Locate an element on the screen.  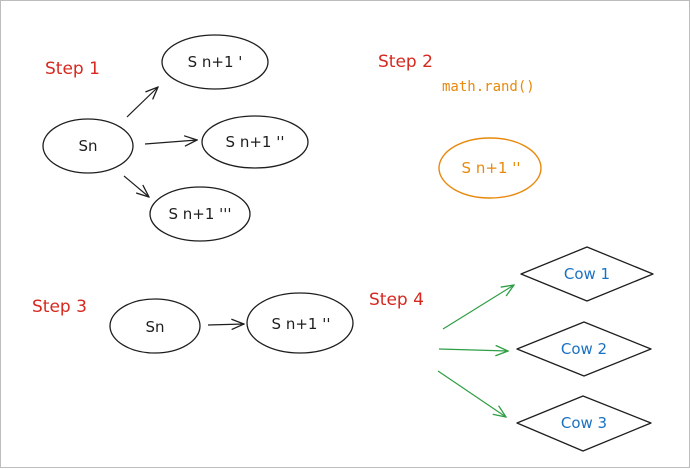
step1-label: Step 1 is located at coordinates (72, 69).